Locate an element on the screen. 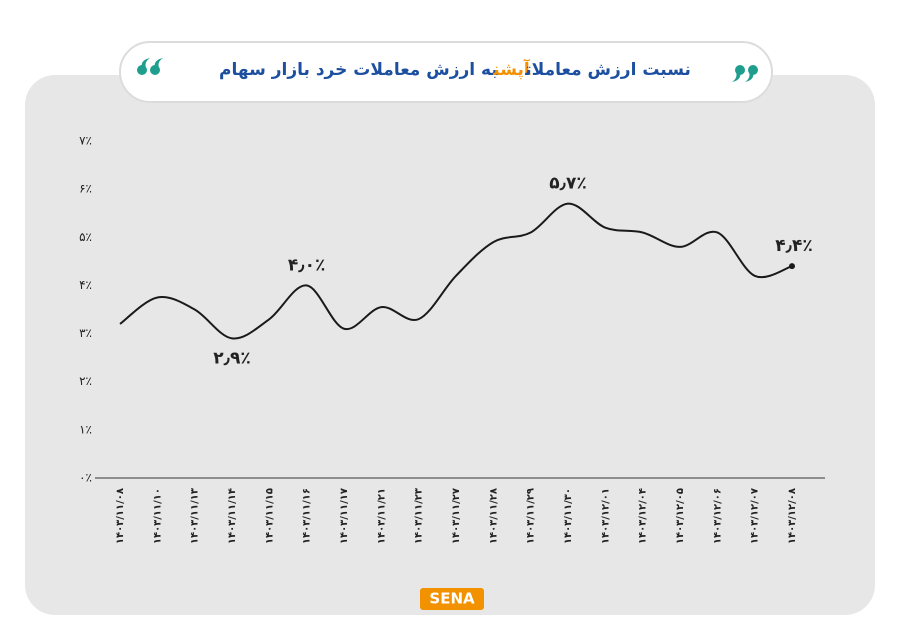 Image resolution: width=900 pixels, height=636 pixels. title-part: نسبت ارزش معاملات is located at coordinates (607, 70).